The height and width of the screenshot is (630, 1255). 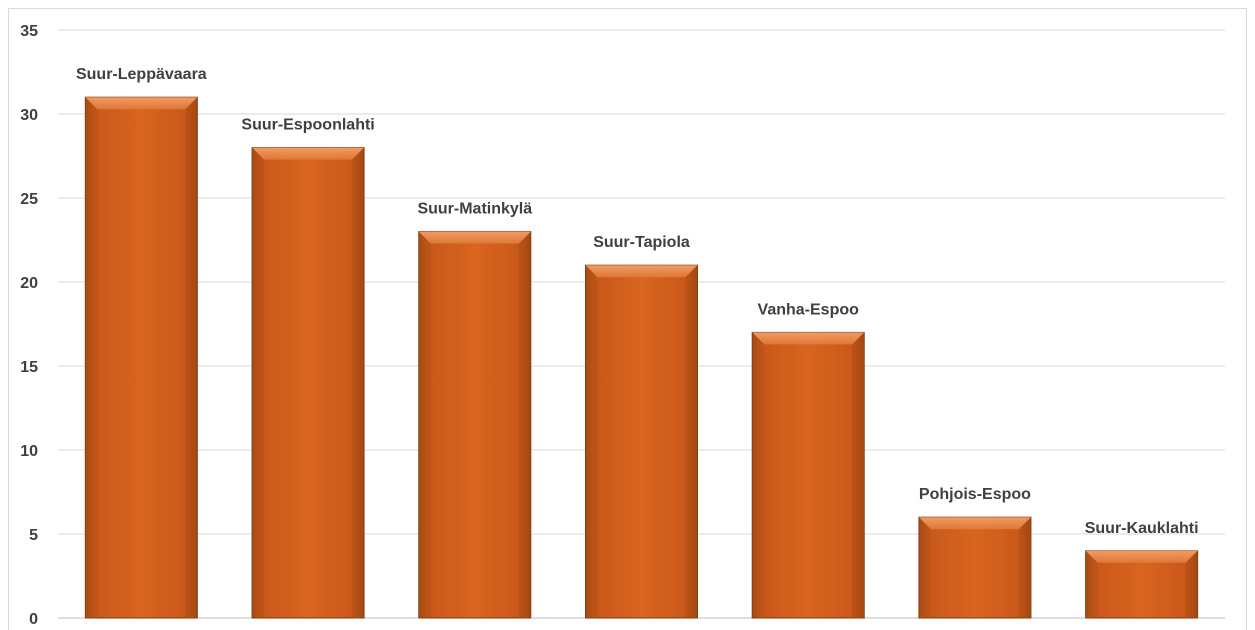 I want to click on y-tick-label: 35, so click(x=29, y=31).